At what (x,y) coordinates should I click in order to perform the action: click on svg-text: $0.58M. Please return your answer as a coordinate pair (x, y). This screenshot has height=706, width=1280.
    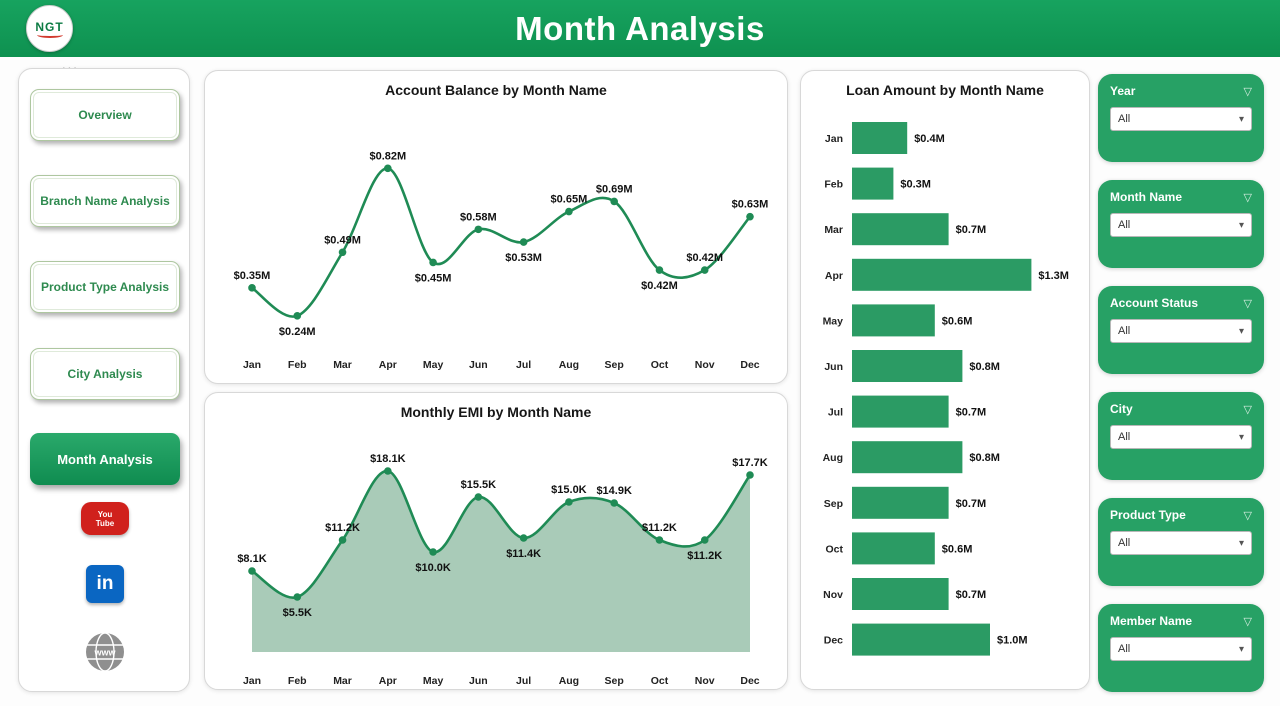
    Looking at the image, I should click on (478, 217).